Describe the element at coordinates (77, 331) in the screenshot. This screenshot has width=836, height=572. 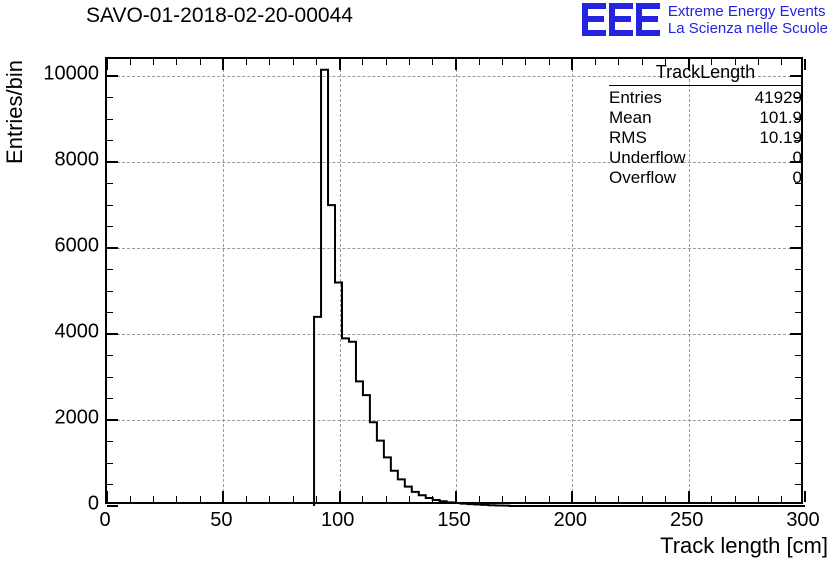
I see `y-tick-label: 4000` at that location.